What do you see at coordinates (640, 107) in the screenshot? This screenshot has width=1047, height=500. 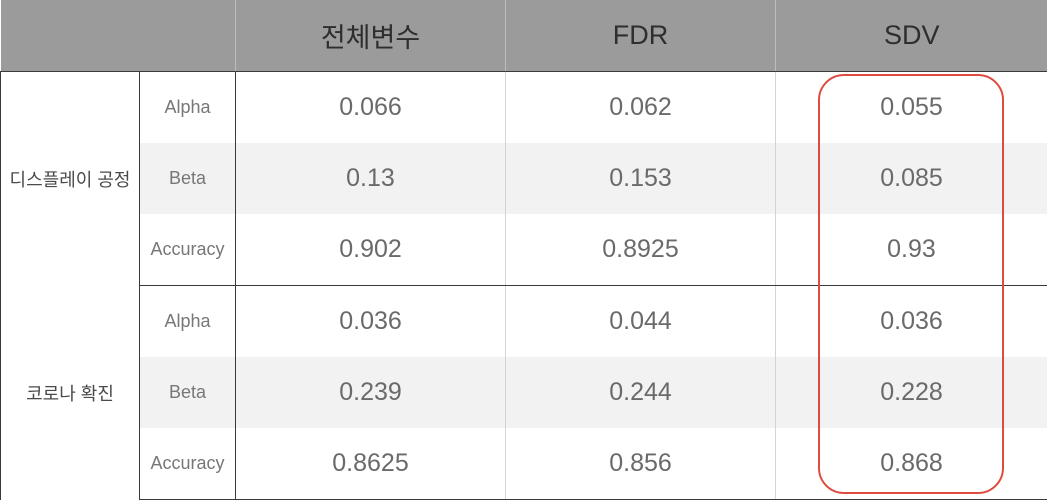 I see `cell-fdr: 0.062` at bounding box center [640, 107].